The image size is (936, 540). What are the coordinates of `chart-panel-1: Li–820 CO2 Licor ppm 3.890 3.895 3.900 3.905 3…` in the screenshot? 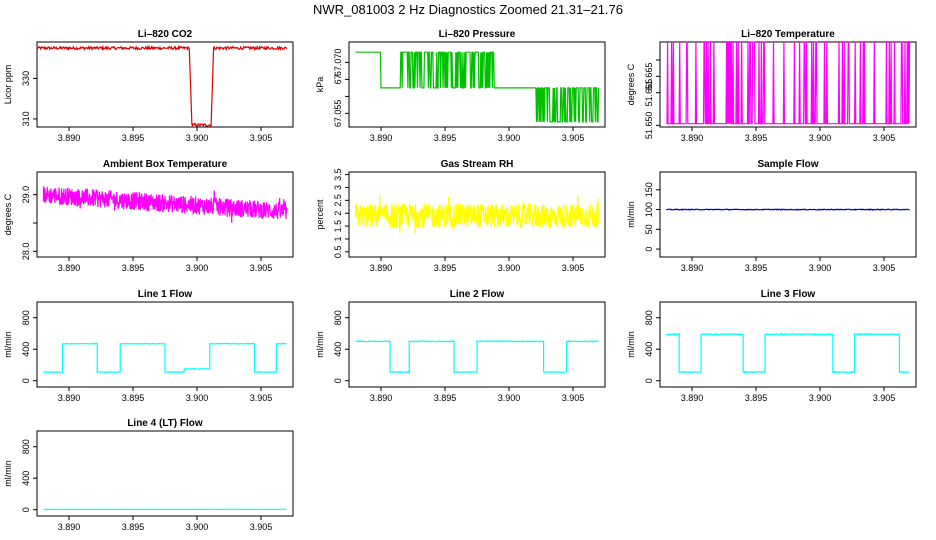 It's located at (148, 86).